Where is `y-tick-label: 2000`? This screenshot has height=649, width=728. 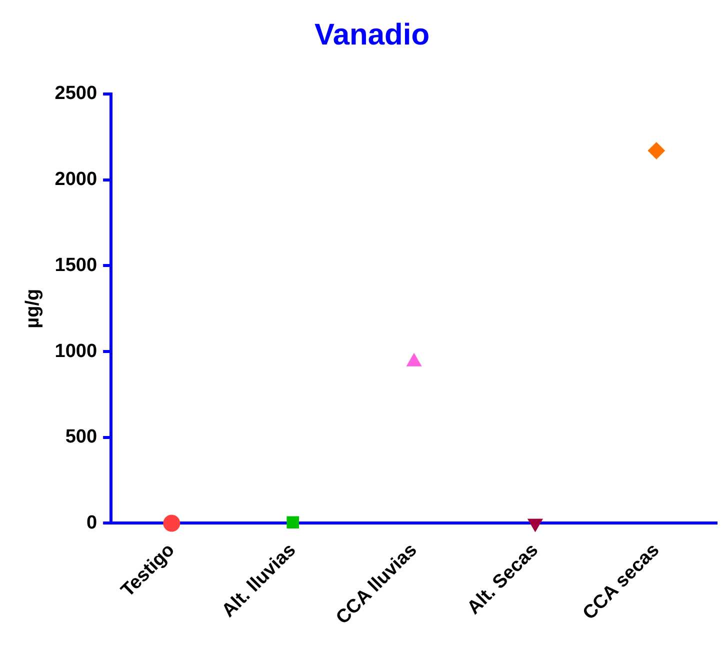
y-tick-label: 2000 is located at coordinates (76, 179).